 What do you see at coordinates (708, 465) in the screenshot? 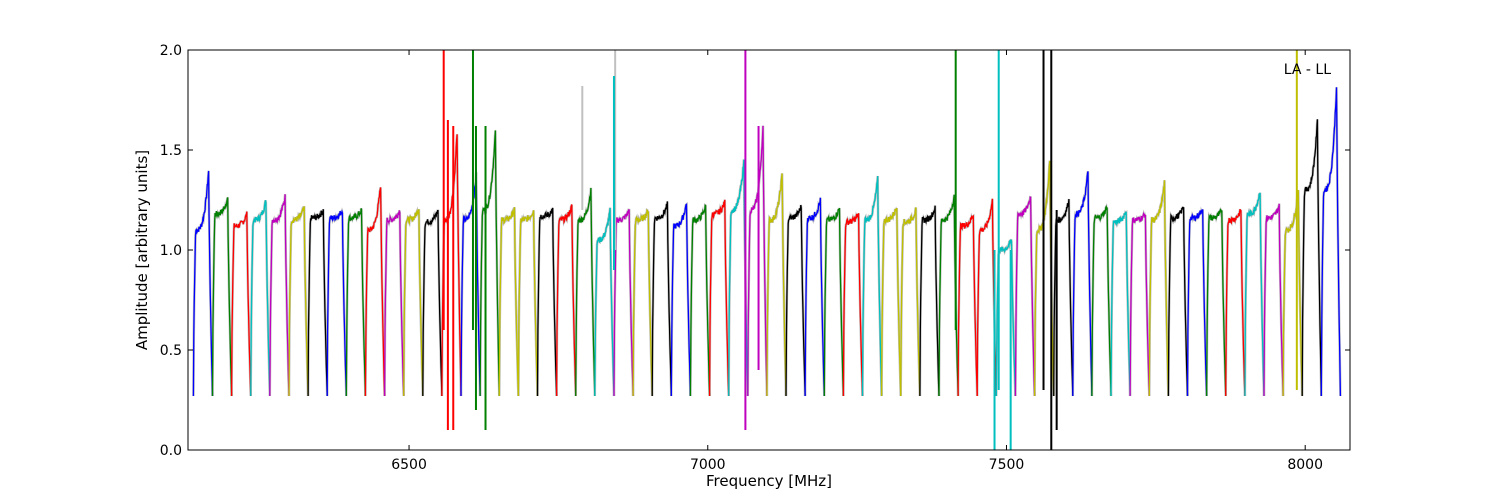
I see `x-tick-label-1: 7000` at bounding box center [708, 465].